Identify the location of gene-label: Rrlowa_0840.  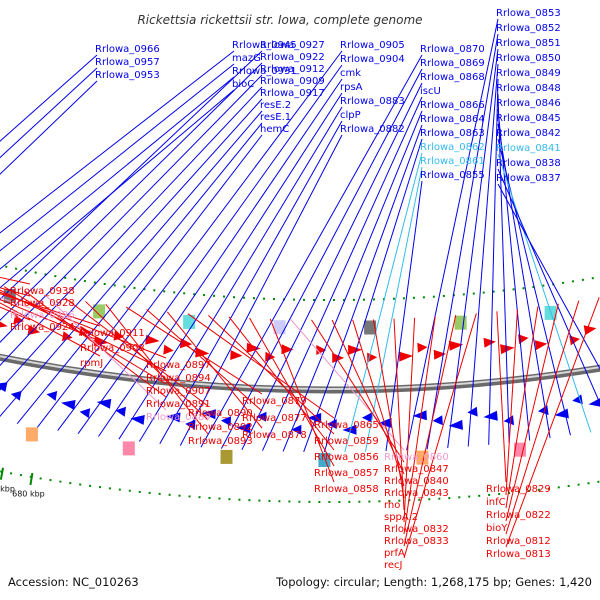
(416, 481).